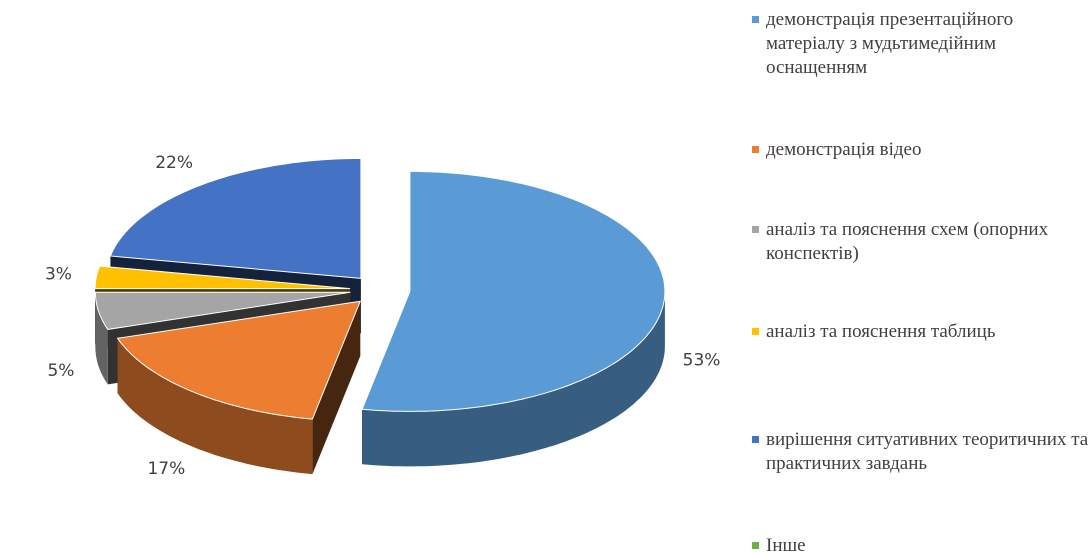 The width and height of the screenshot is (1090, 557). Describe the element at coordinates (921, 545) in the screenshot. I see `legend-entry: Інше` at that location.